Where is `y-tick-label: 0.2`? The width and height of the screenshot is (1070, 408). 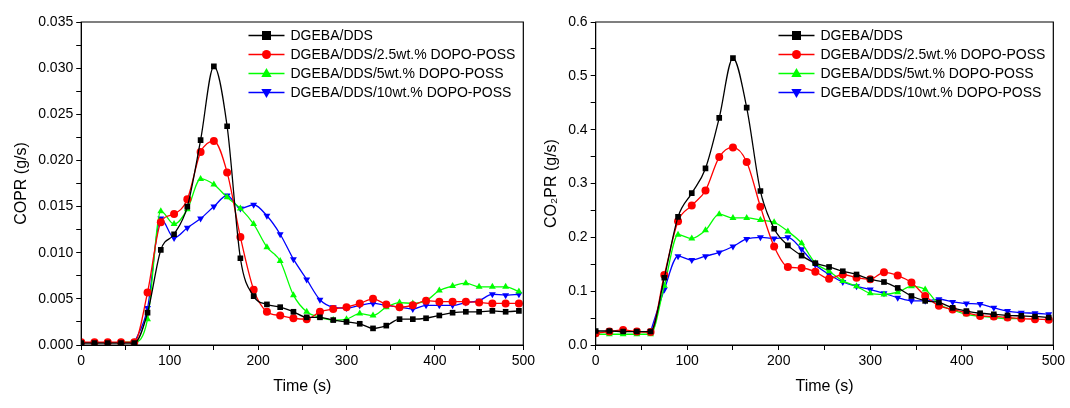
y-tick-label: 0.2 is located at coordinates (578, 236).